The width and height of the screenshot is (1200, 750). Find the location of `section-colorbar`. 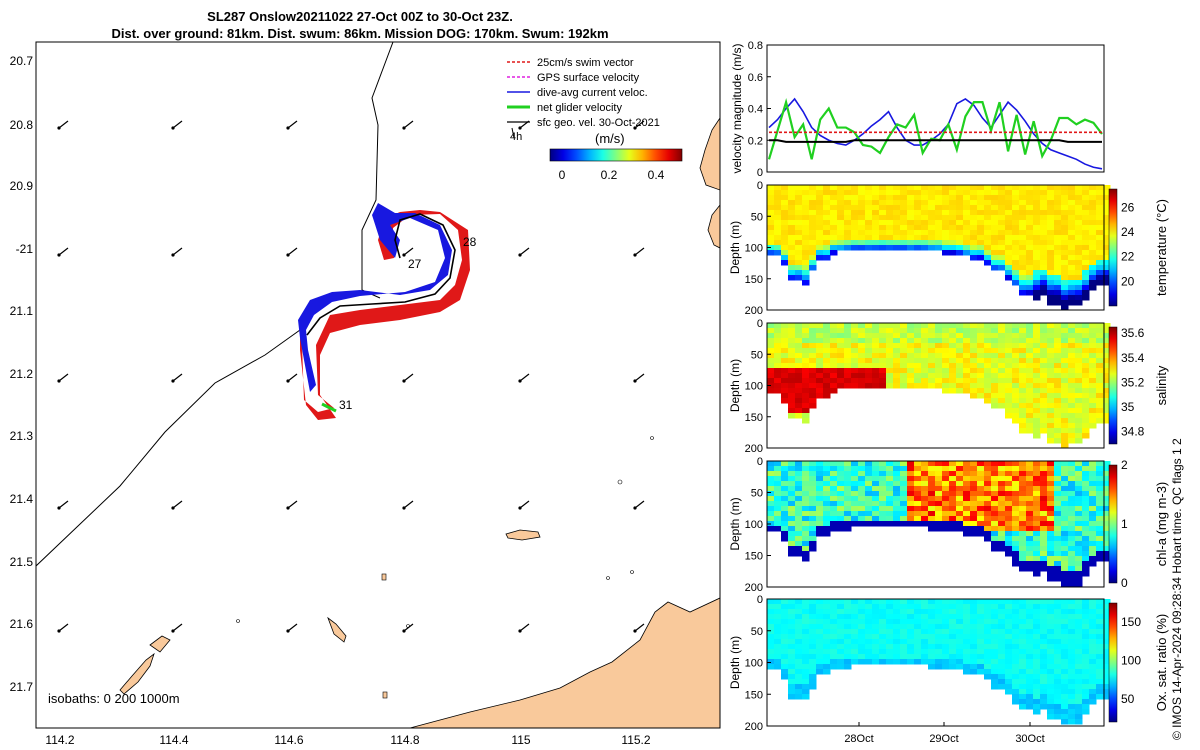

section-colorbar is located at coordinates (1113, 247).